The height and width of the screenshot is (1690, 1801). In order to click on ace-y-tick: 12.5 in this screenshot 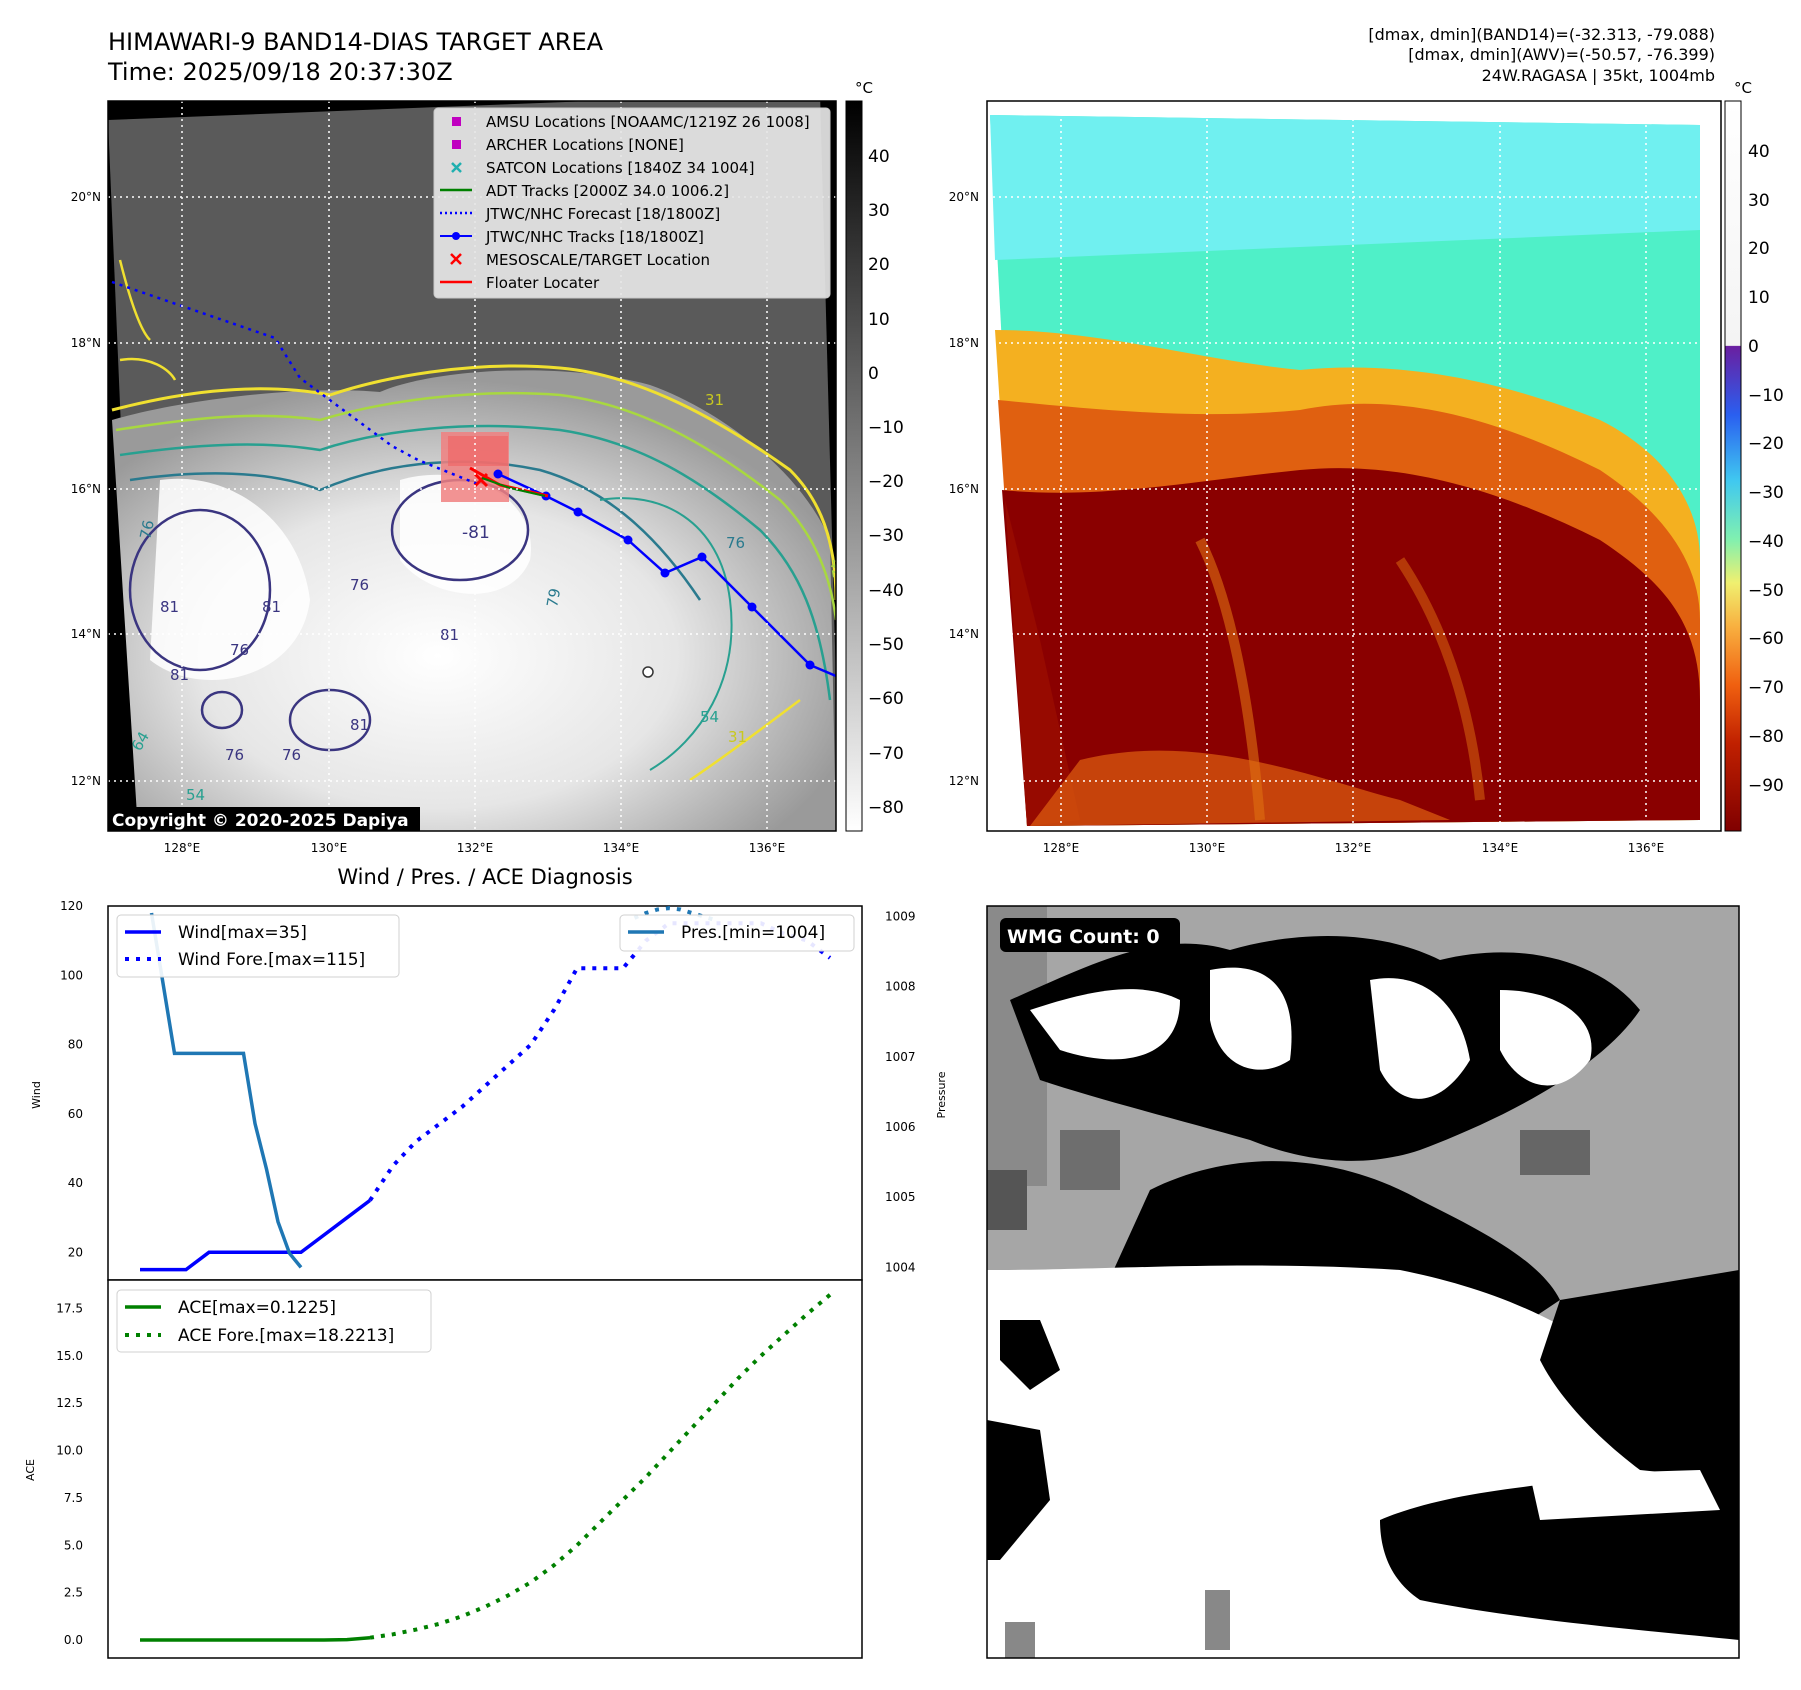, I will do `click(69, 1403)`.